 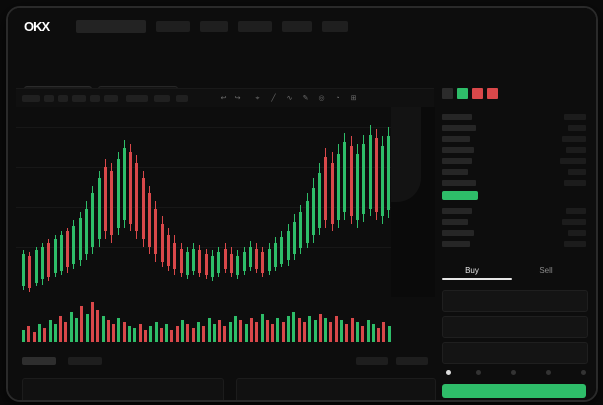 What do you see at coordinates (353, 98) in the screenshot?
I see `lock-icon: ⊞` at bounding box center [353, 98].